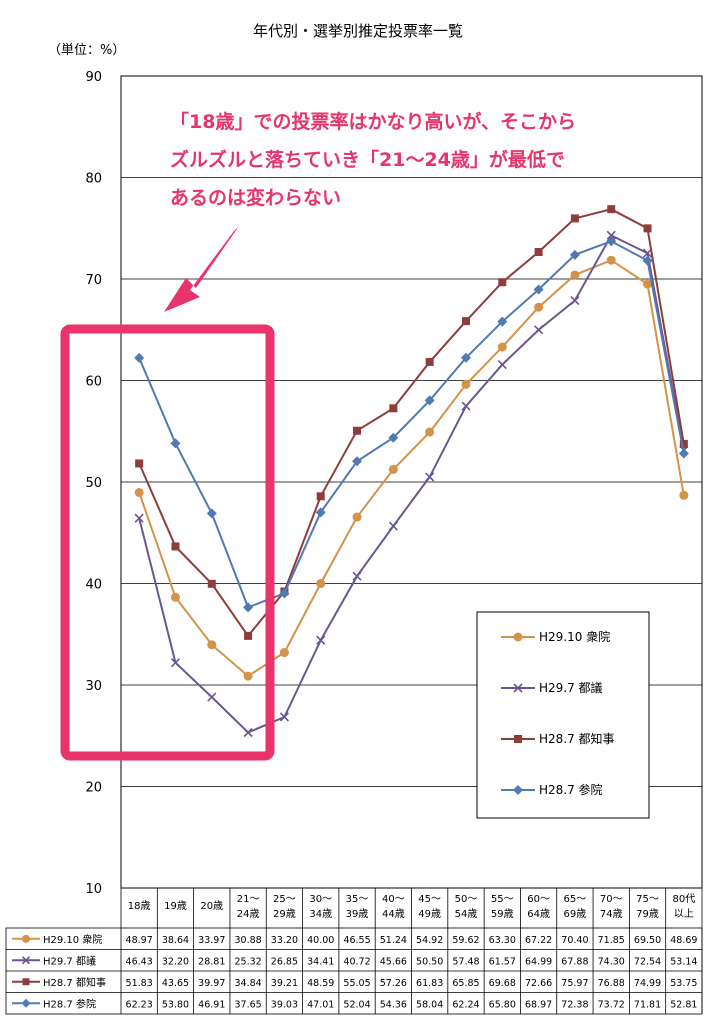 Image resolution: width=718 pixels, height=1024 pixels. Describe the element at coordinates (93, 889) in the screenshot. I see `y-tick-label: 10` at that location.